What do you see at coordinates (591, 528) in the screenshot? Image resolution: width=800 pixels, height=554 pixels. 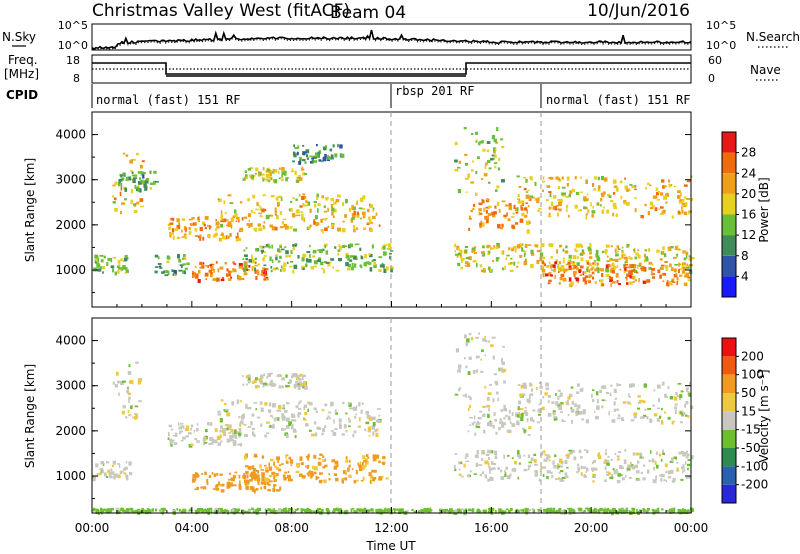 I see `x-tick-label: 20:00` at bounding box center [591, 528].